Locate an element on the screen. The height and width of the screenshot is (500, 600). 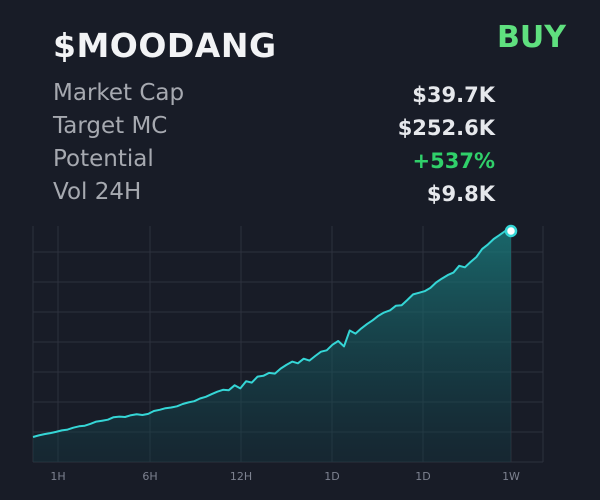
stat-label-potential: Potential is located at coordinates (103, 159).